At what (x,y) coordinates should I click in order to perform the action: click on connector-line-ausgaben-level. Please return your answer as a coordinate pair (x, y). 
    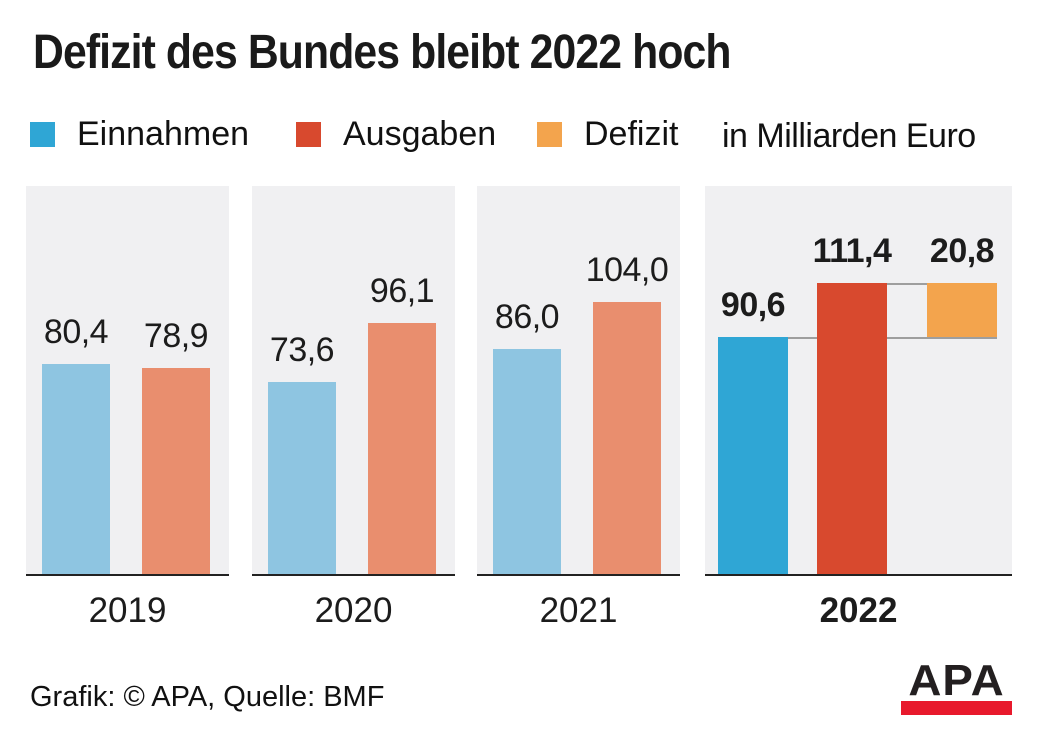
    Looking at the image, I should click on (907, 284).